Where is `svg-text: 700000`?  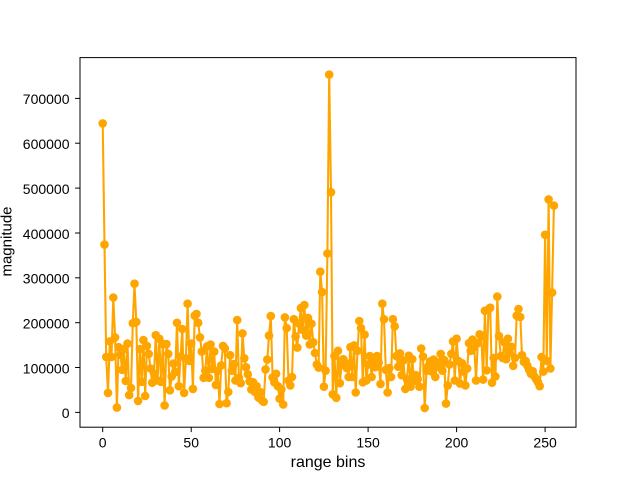 svg-text: 700000 is located at coordinates (46, 99).